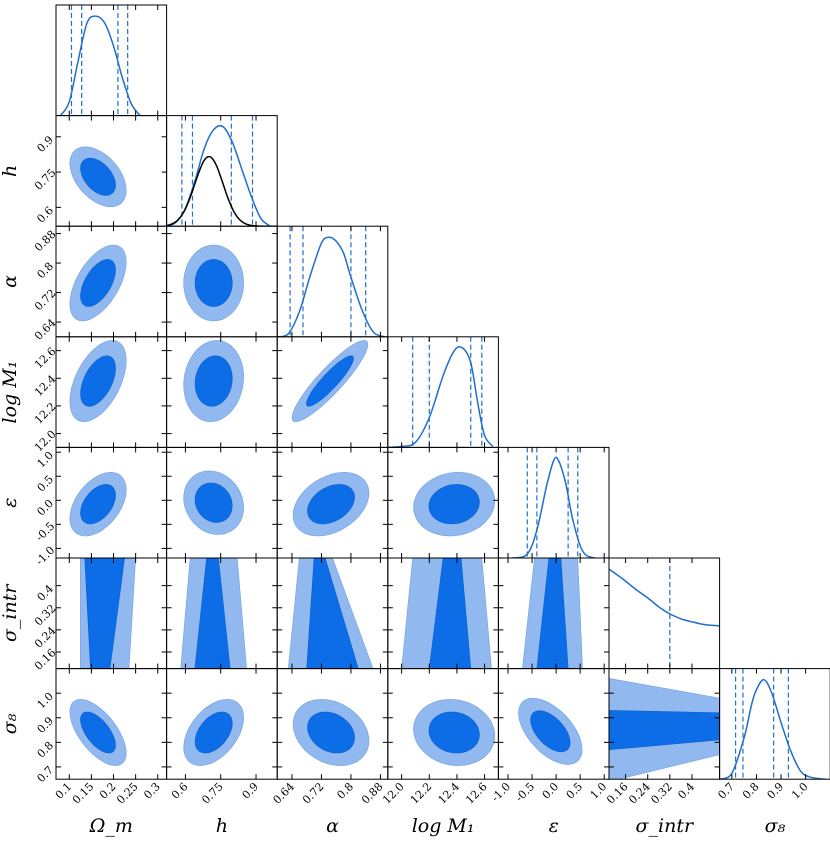  Describe the element at coordinates (83, 793) in the screenshot. I see `x-tick-label: 0.15` at that location.